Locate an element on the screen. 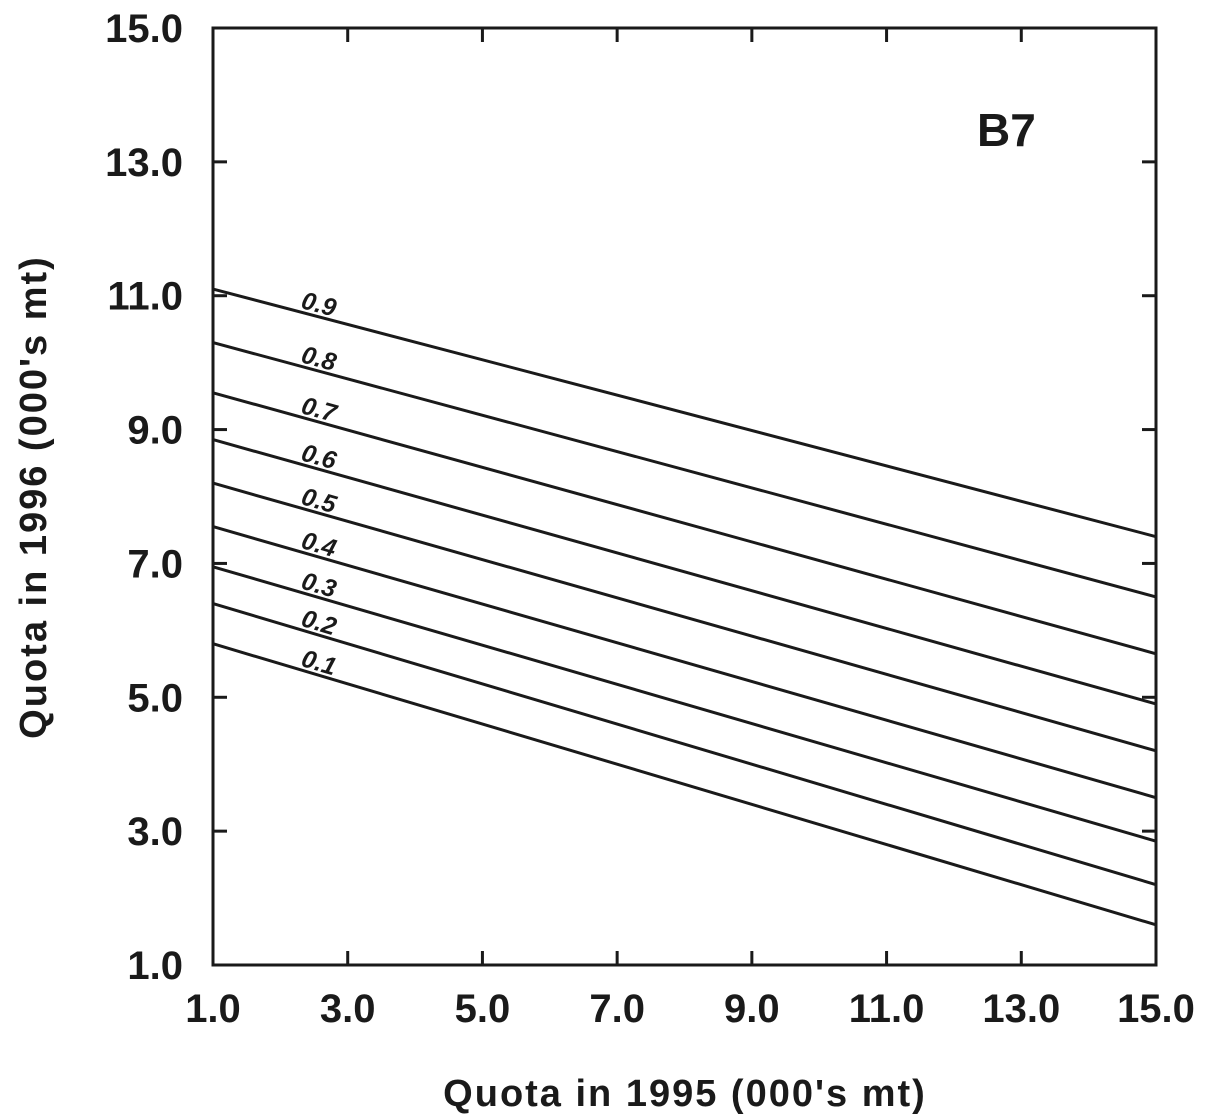  series-labels: 0.9 0.8 0.7 0.6 0.5 0.4 0.30.2 0.1 is located at coordinates (319, 484).